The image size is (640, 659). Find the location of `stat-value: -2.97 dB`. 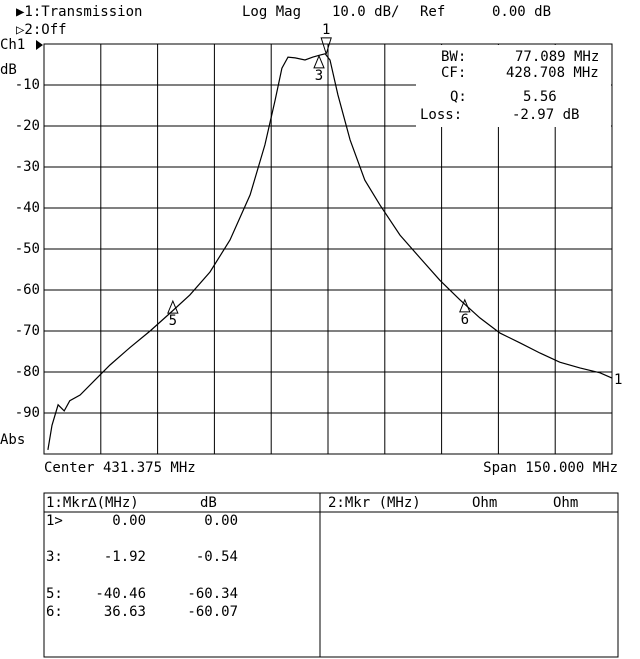

stat-value: -2.97 dB is located at coordinates (545, 115).